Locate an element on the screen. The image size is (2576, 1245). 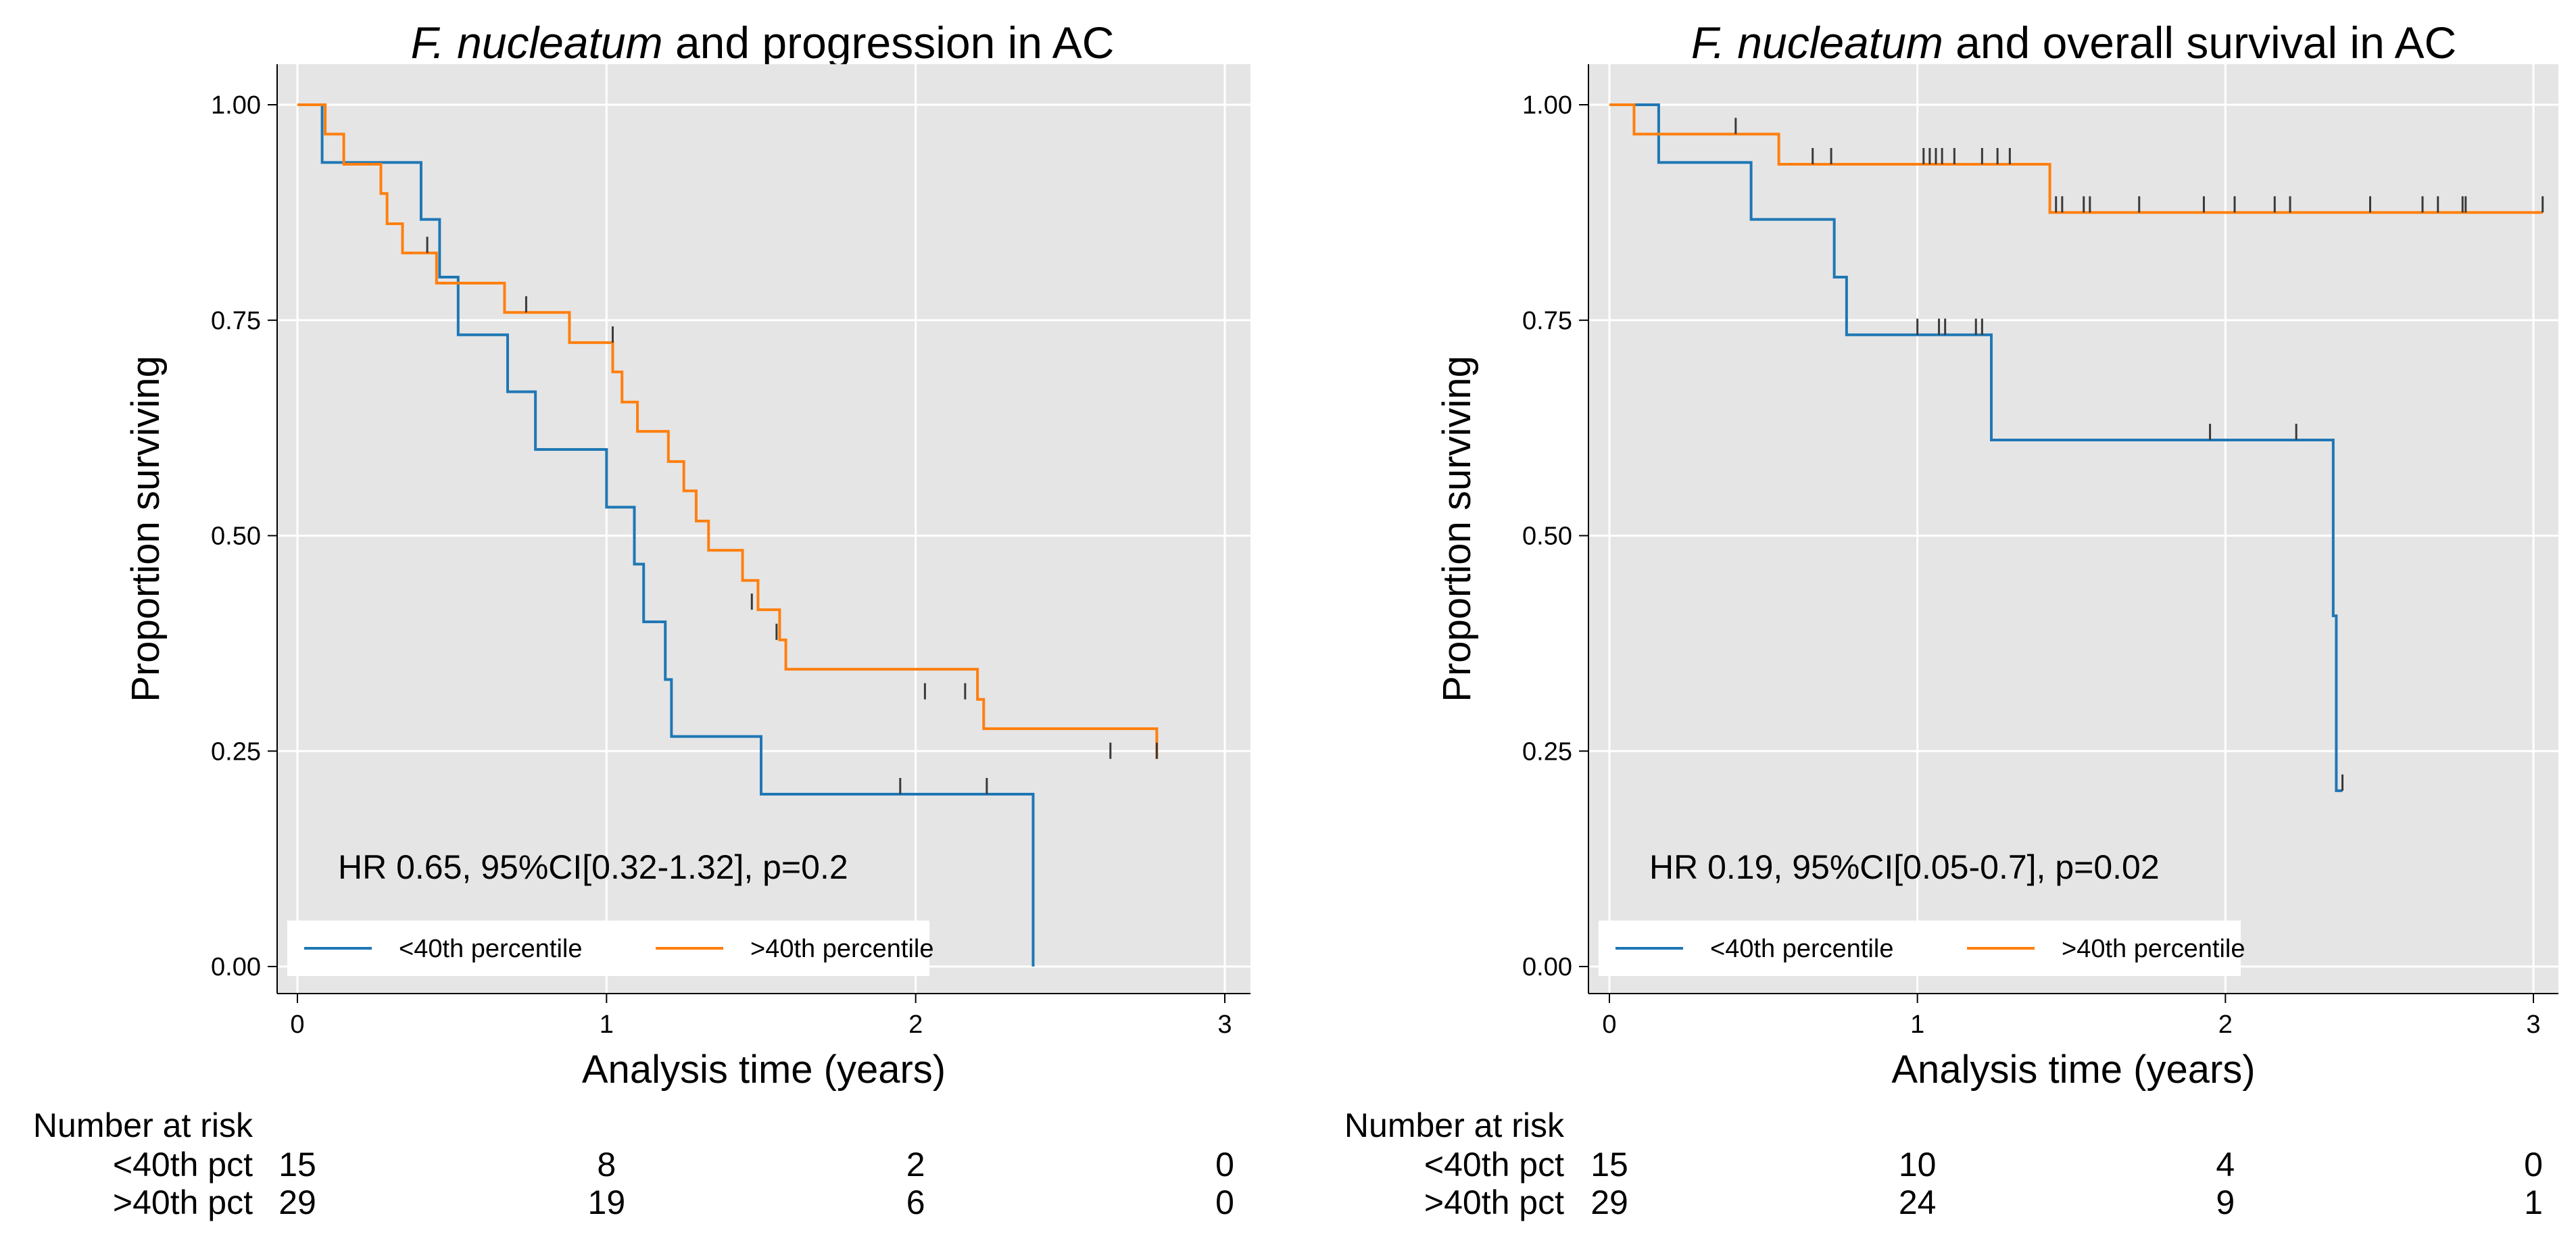
risk-count: 9 is located at coordinates (2225, 1202).